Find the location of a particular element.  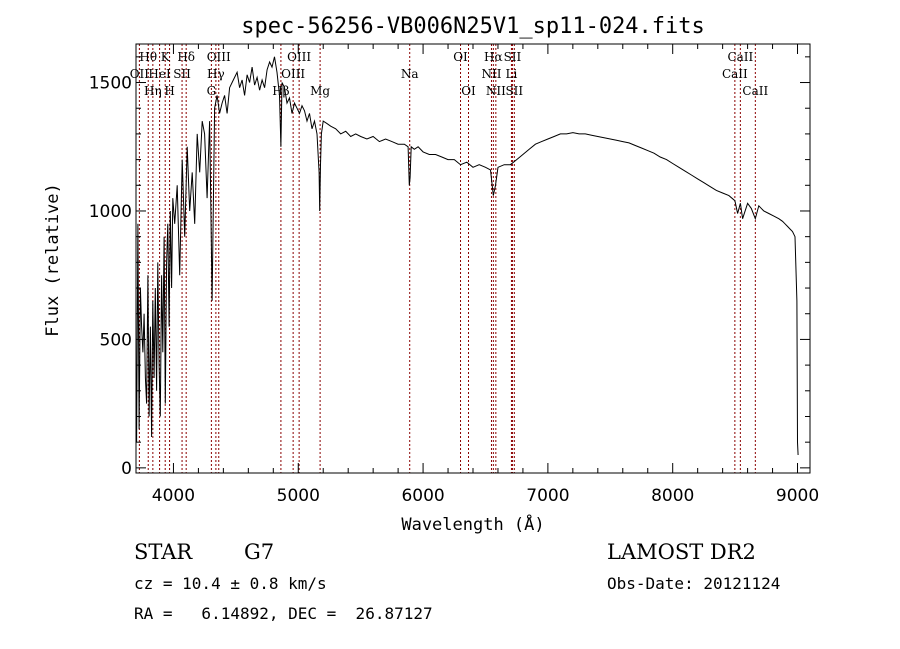

line-marker-label: Hη is located at coordinates (153, 91).